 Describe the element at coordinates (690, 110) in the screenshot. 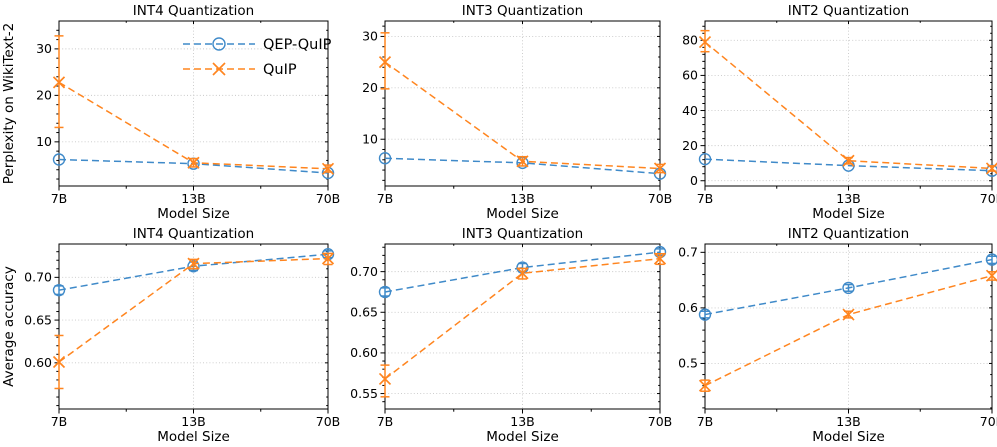

I see `svg-text: 40` at that location.